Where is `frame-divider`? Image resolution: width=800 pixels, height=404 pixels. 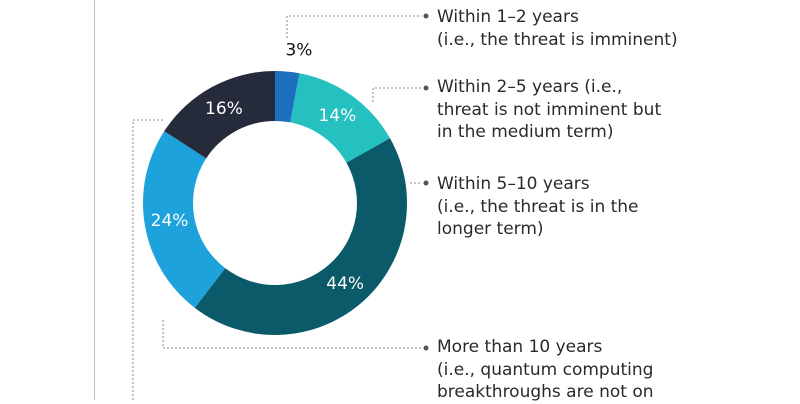
frame-divider is located at coordinates (94, 200).